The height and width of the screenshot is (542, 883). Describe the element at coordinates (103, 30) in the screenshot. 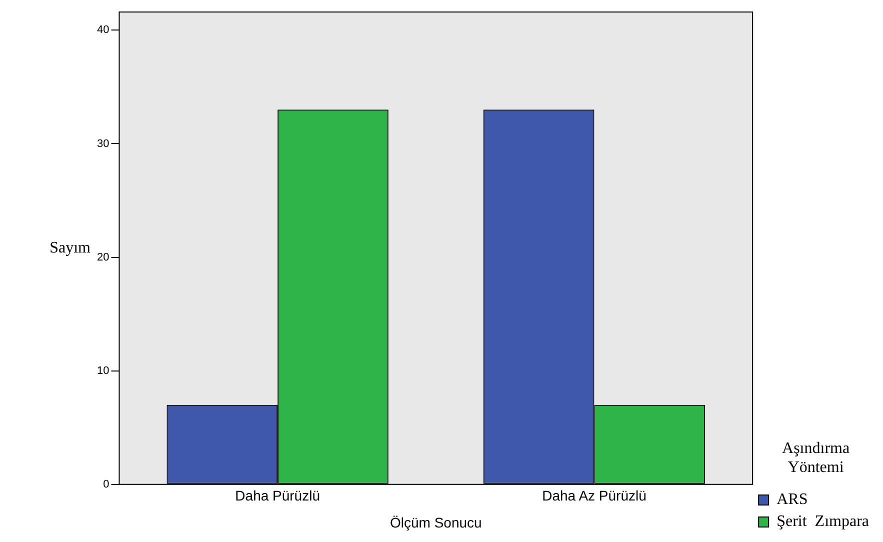

I see `y-tick-label: 40` at that location.